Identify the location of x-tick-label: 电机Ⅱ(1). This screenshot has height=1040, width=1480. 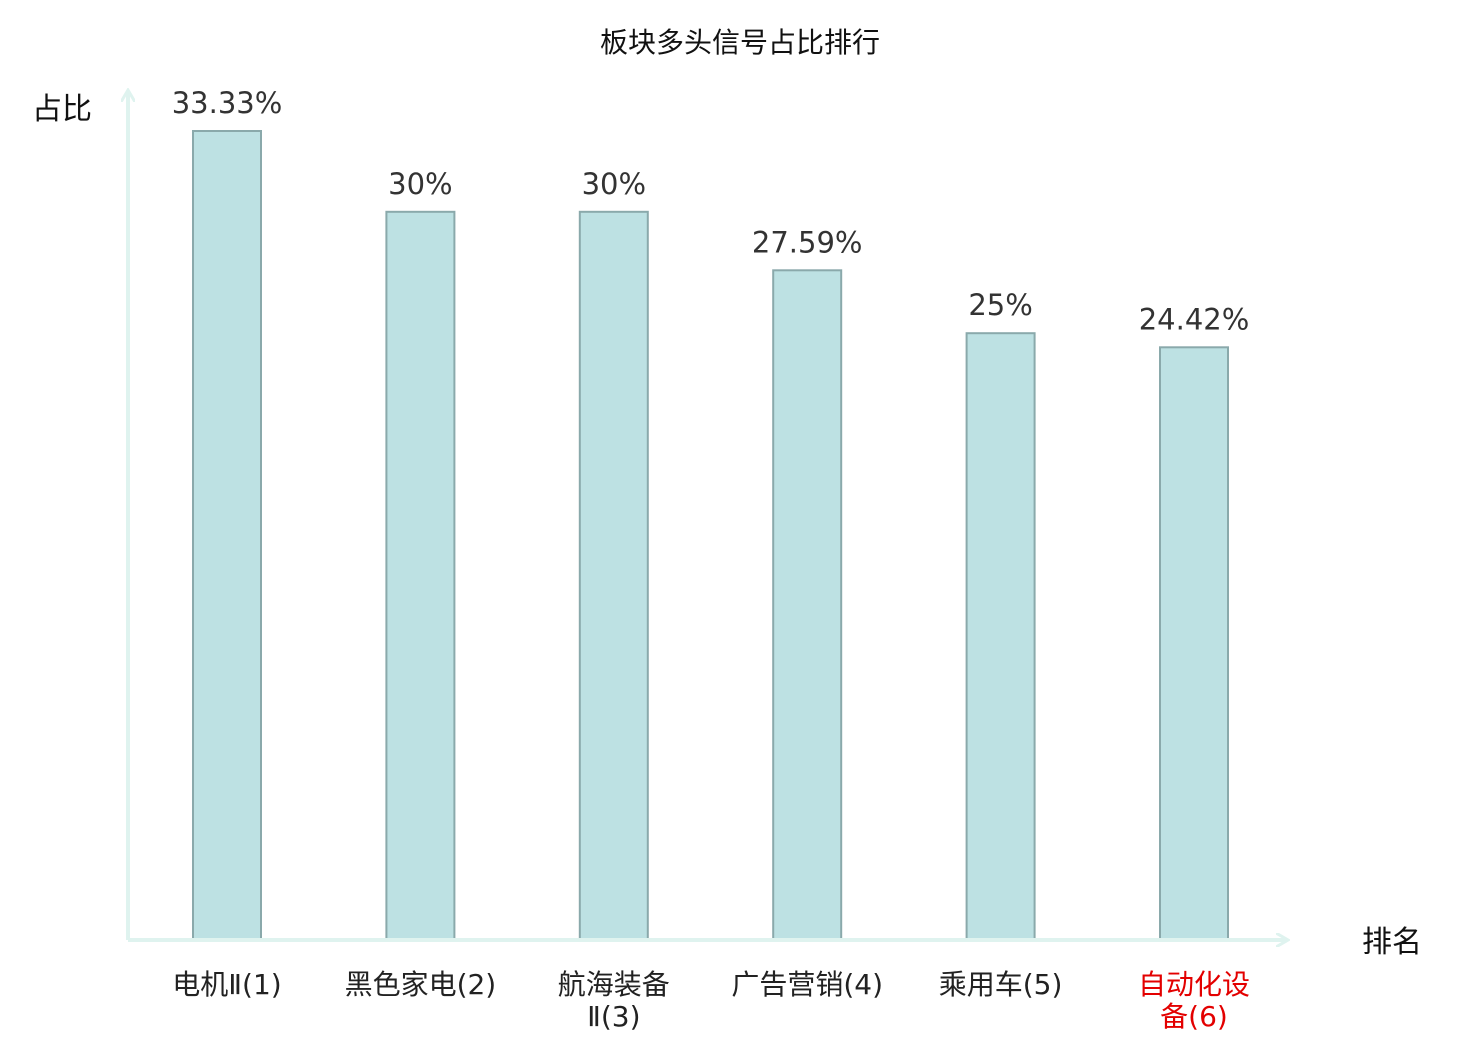
(226, 984).